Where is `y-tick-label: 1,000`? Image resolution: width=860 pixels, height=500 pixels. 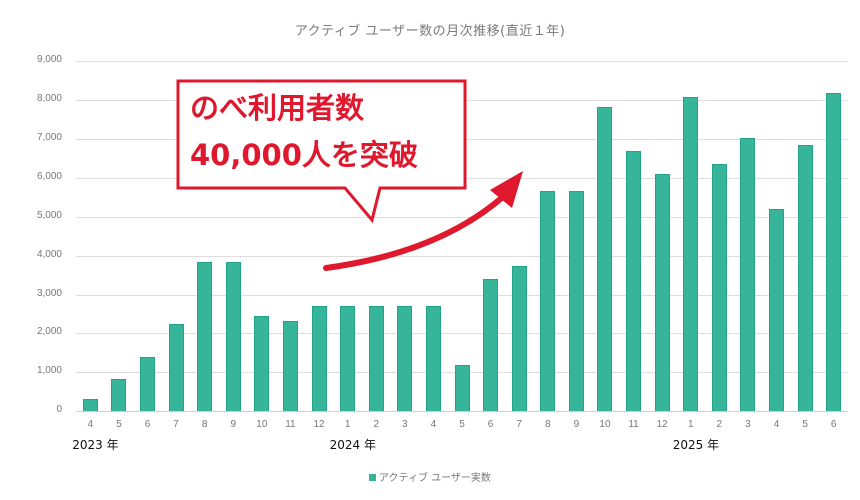
y-tick-label: 1,000 is located at coordinates (49, 370).